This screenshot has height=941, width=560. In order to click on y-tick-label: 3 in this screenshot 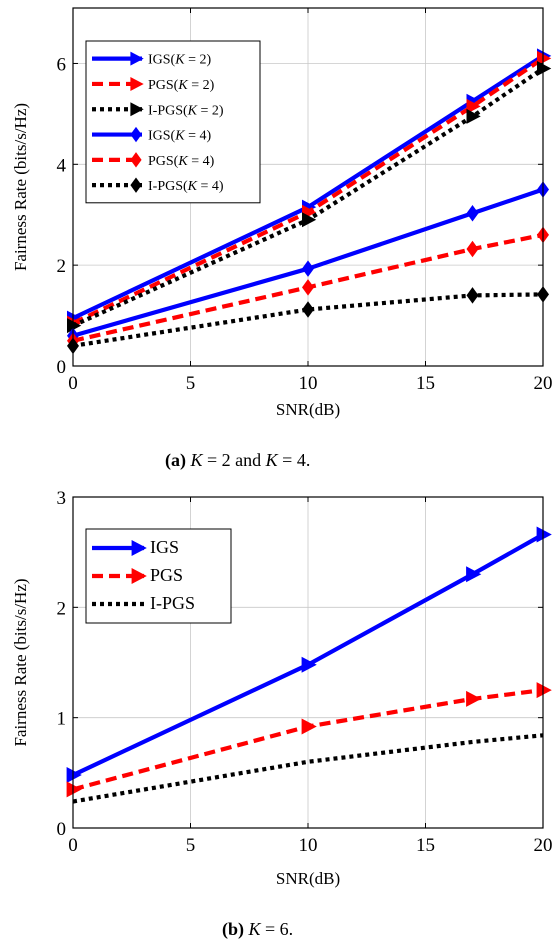, I will do `click(62, 498)`.